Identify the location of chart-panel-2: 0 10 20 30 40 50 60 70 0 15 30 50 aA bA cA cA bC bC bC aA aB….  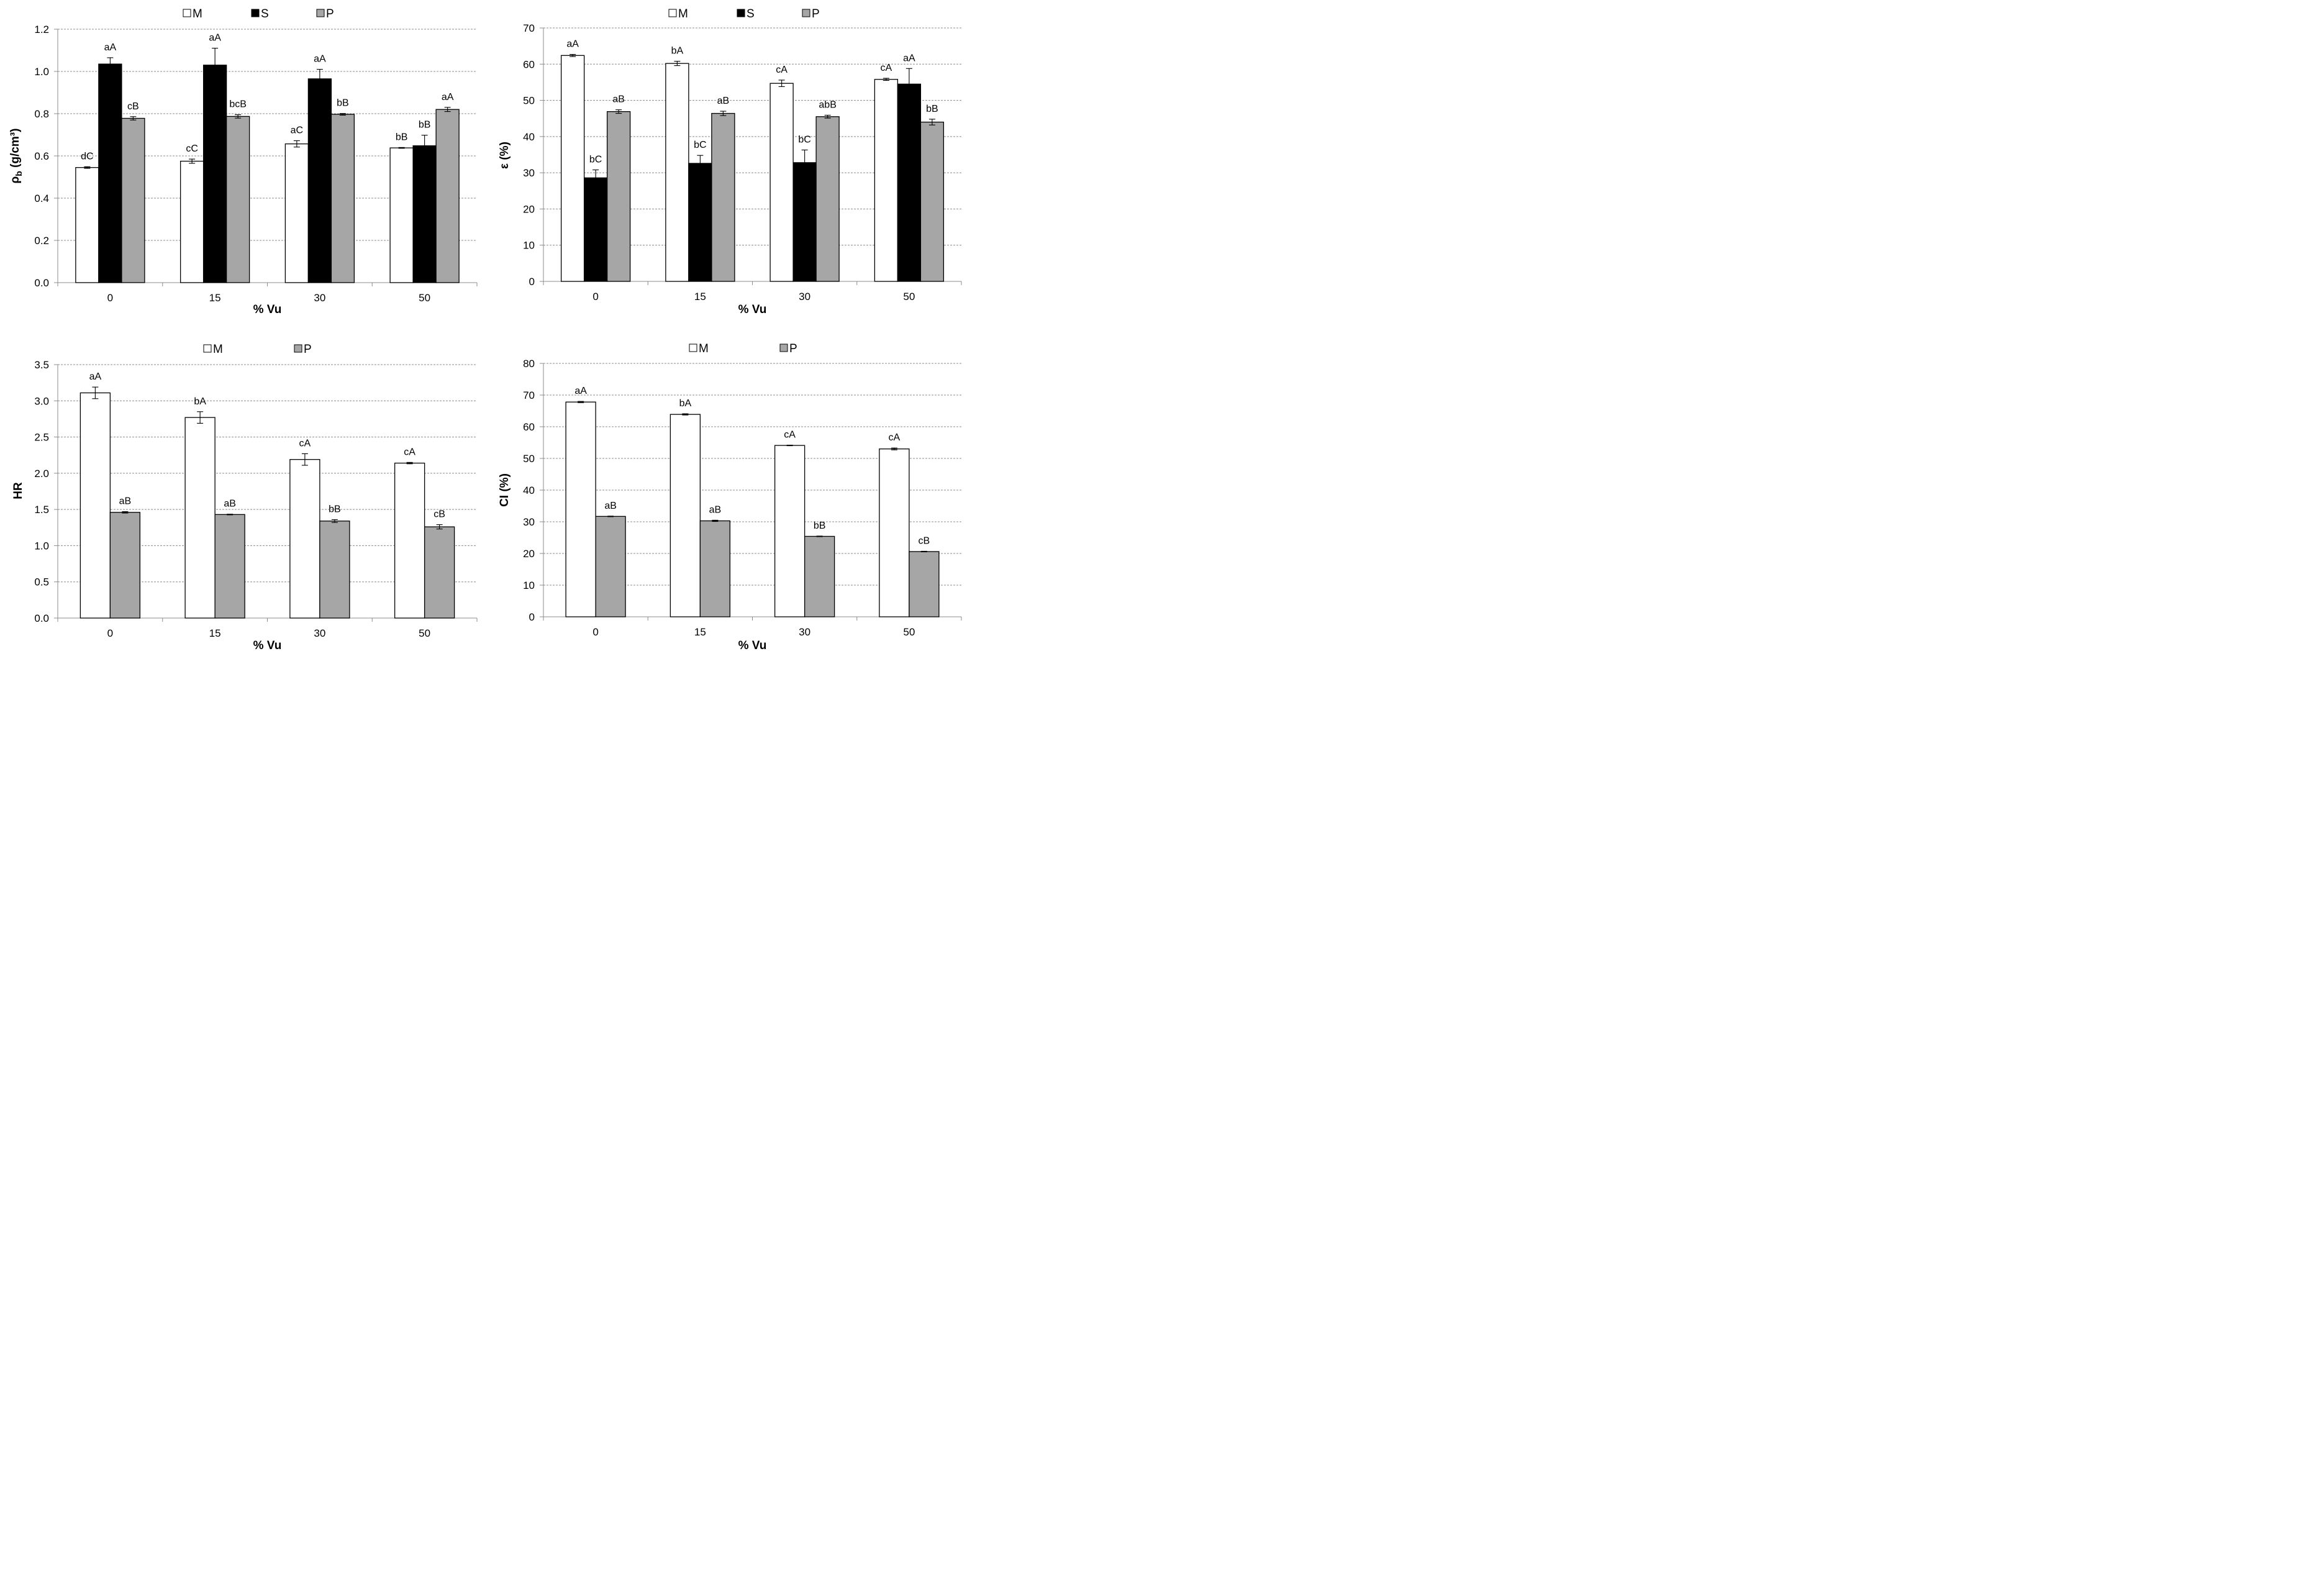
(730, 162).